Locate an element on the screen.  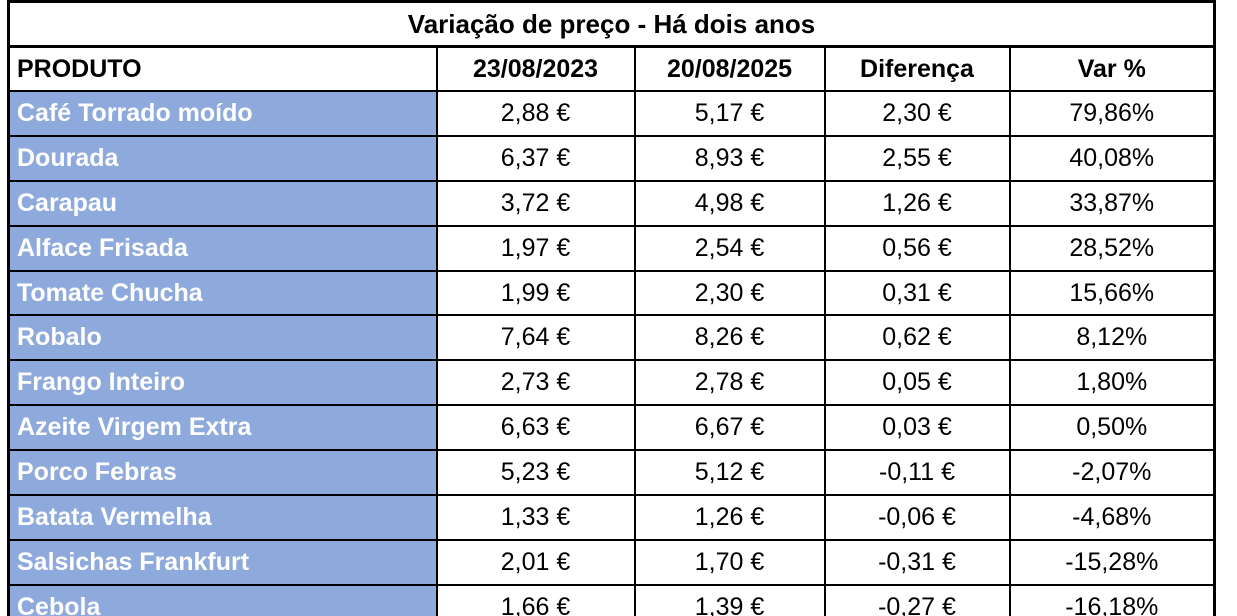
table-row: Robalo 7,64 € 8,26 € 0,62 € 8,12% is located at coordinates (611, 338).